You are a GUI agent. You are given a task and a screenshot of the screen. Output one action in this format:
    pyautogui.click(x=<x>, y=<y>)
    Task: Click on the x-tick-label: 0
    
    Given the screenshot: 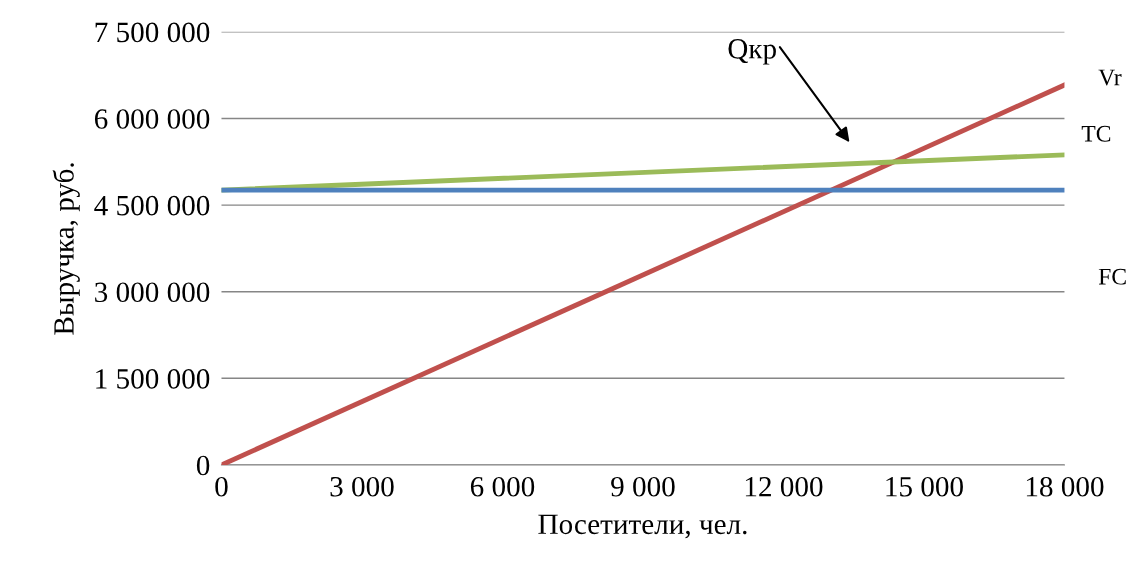 What is the action you would take?
    pyautogui.click(x=221, y=486)
    